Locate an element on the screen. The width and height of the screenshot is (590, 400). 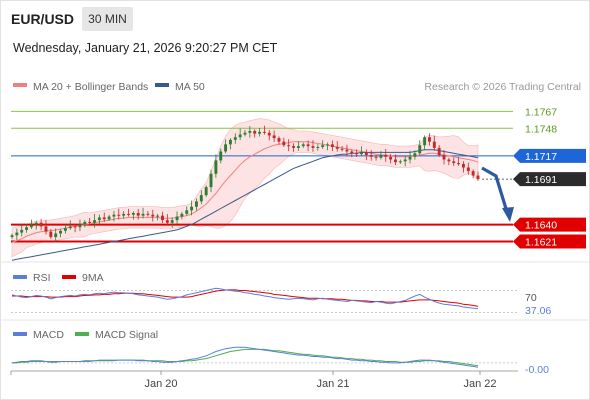
rsi-line is located at coordinates (245, 298).